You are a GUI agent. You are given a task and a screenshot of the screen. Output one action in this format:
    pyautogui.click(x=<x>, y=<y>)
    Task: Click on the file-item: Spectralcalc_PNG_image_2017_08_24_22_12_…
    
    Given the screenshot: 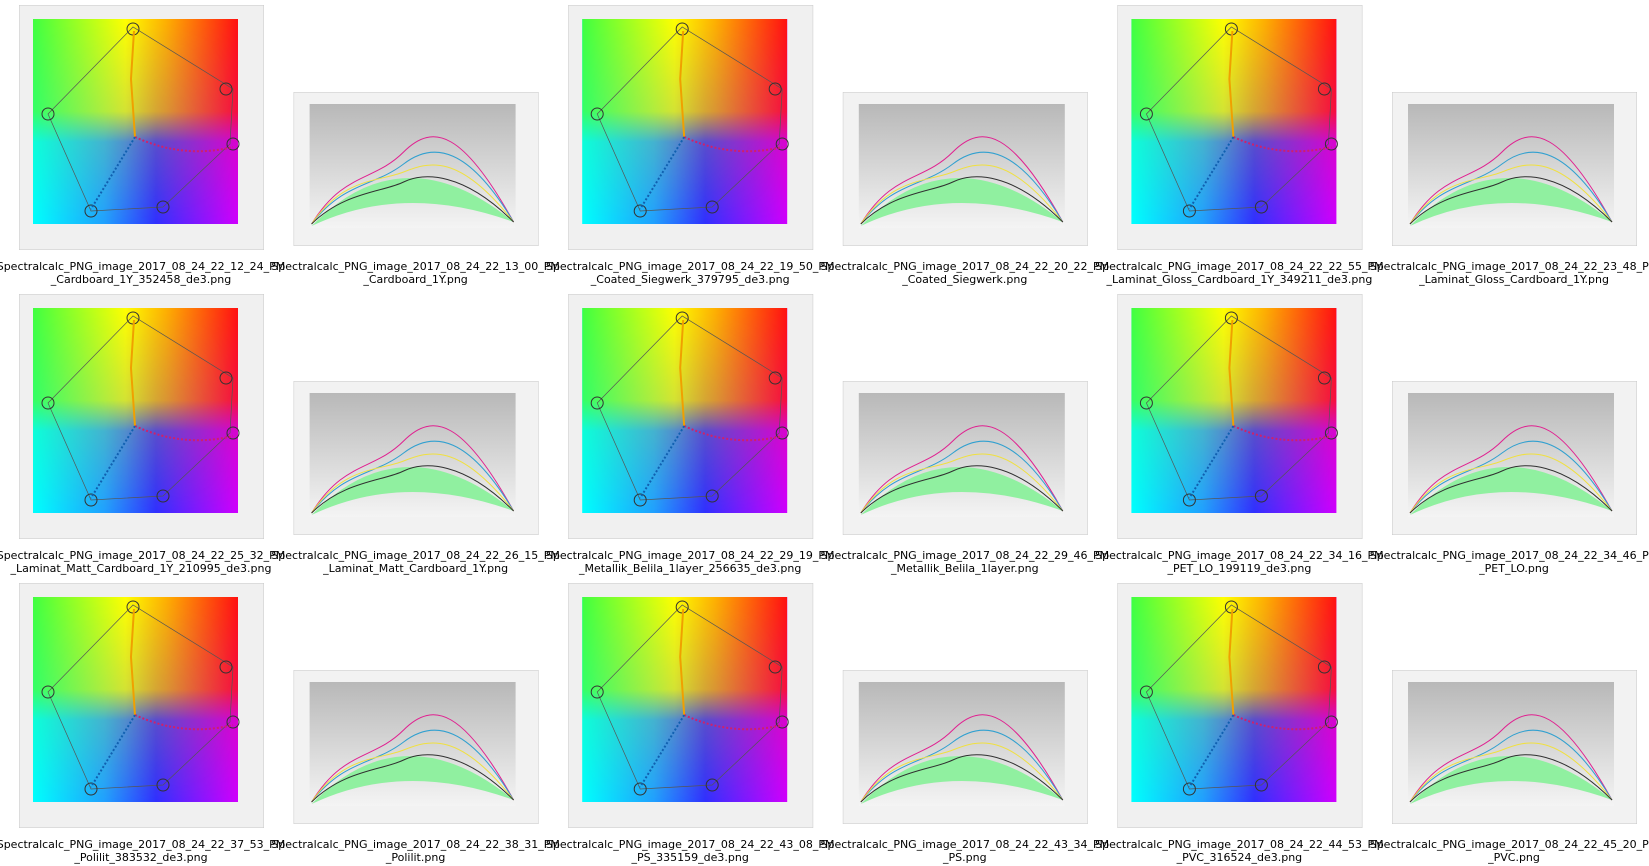 What is the action you would take?
    pyautogui.click(x=142, y=145)
    